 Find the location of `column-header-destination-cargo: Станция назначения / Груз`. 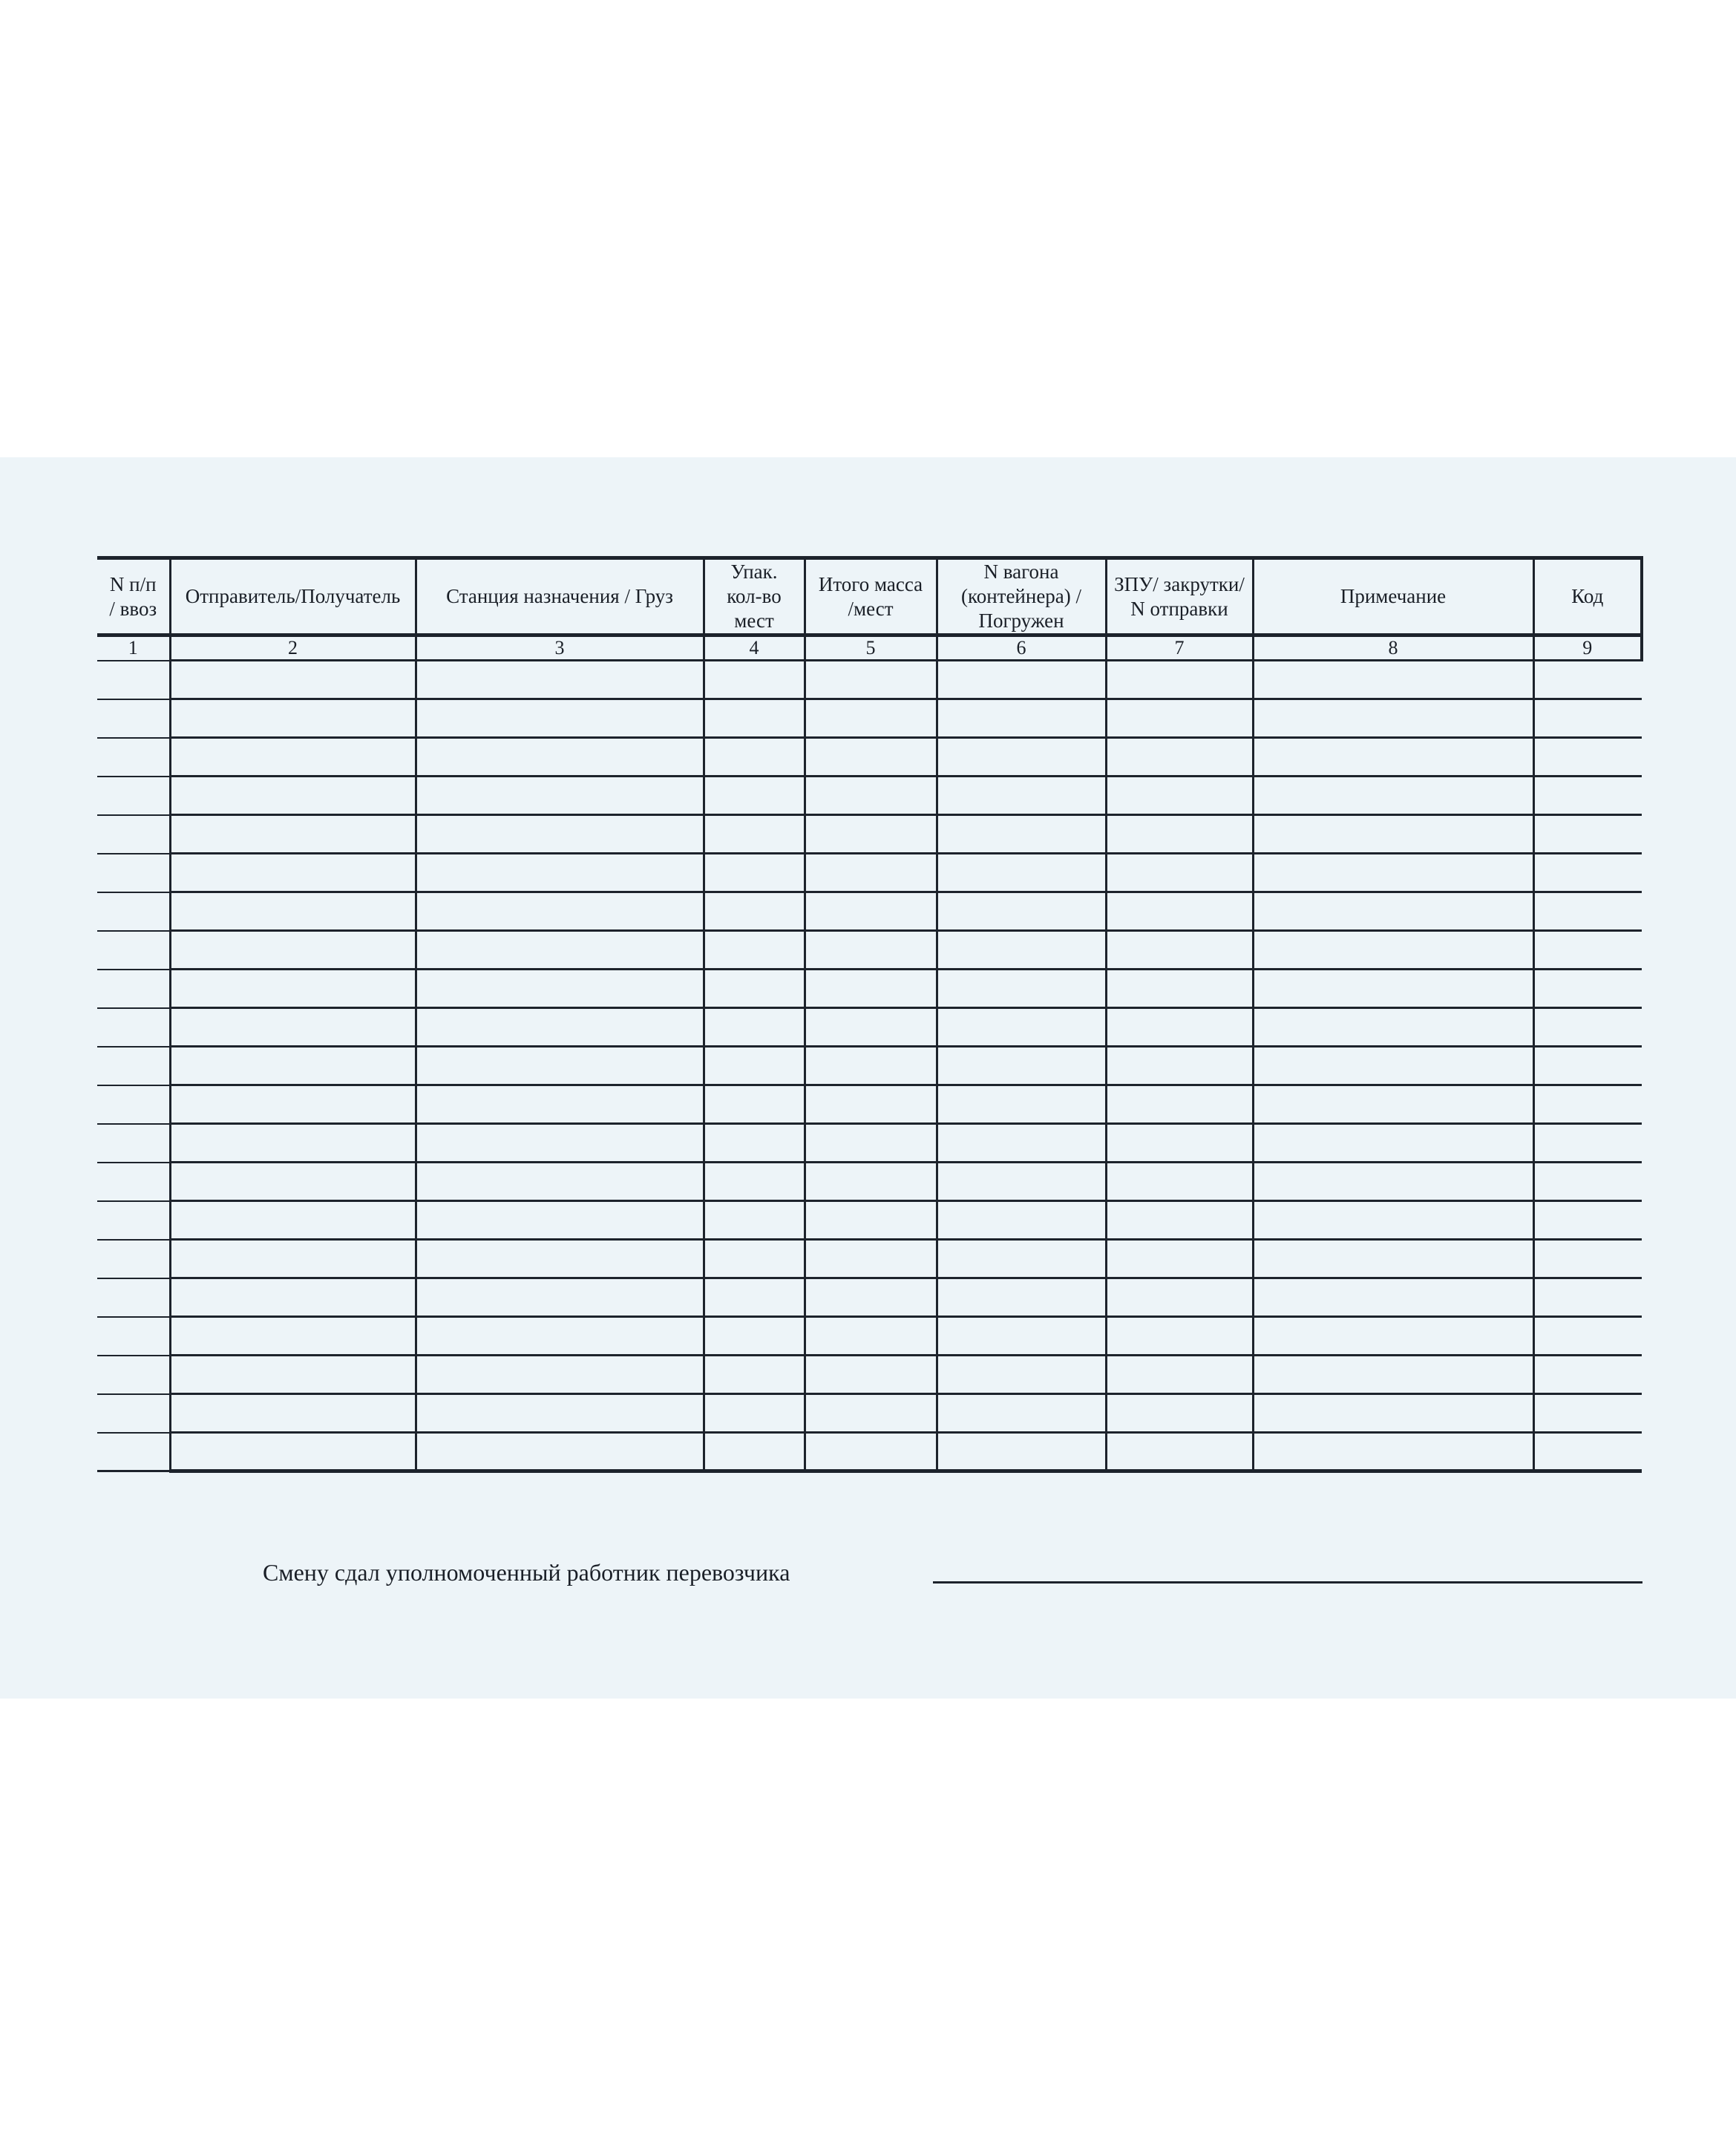

column-header-destination-cargo: Станция назначения / Груз is located at coordinates (560, 596).